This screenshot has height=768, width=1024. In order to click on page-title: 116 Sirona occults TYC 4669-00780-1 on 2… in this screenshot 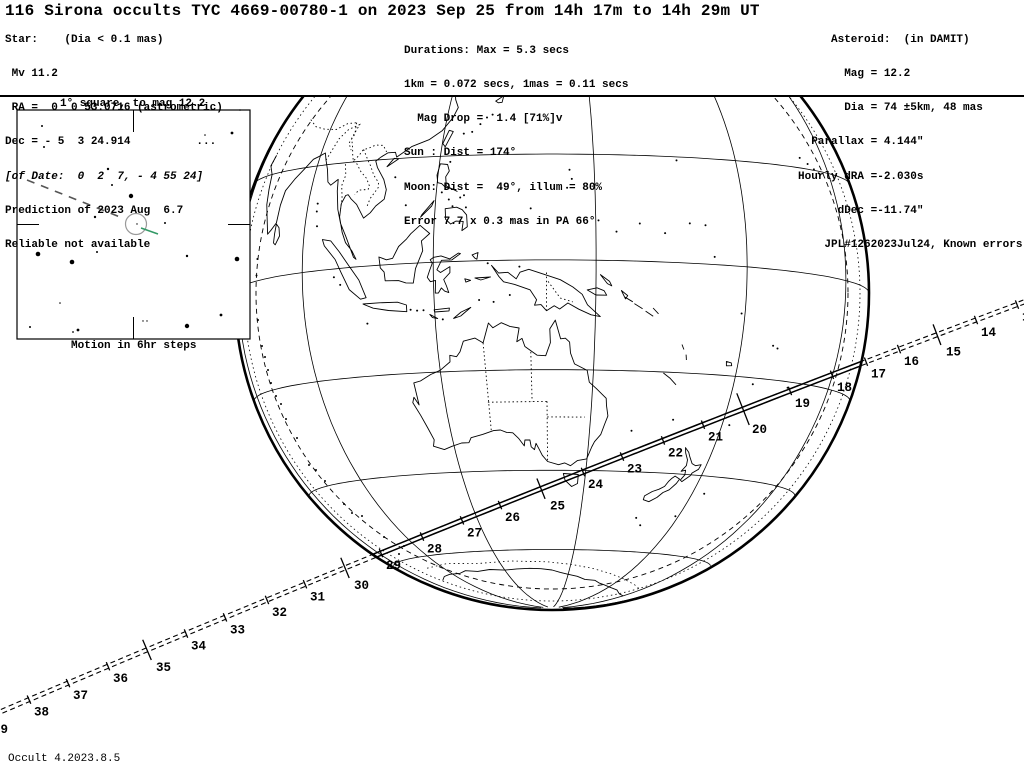, I will do `click(382, 11)`.